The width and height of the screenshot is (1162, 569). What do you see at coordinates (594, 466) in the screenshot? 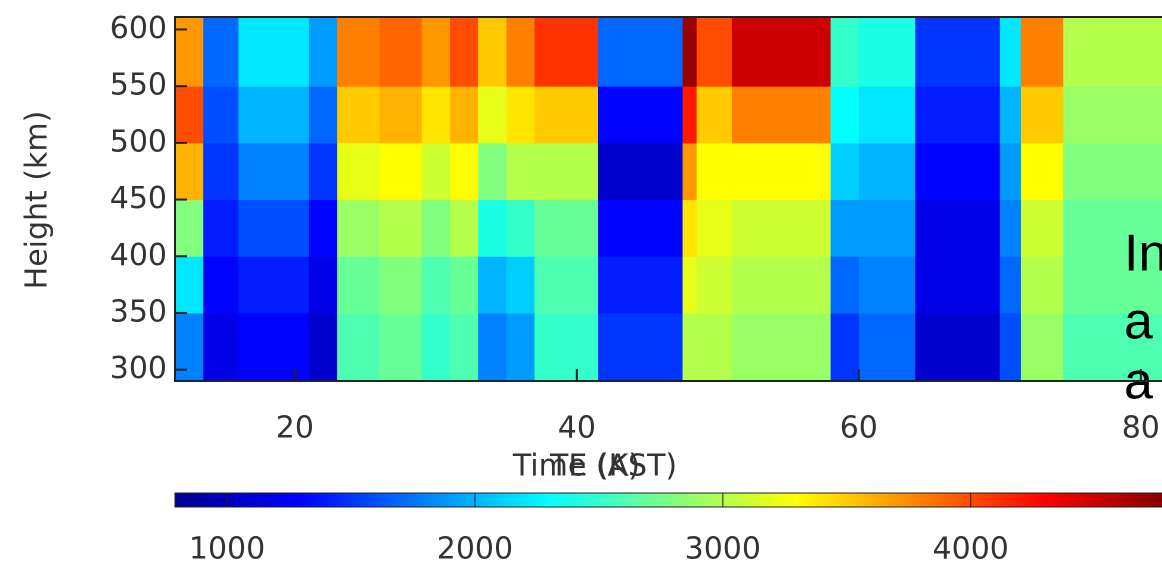
I see `colorbar-label: TE (K)` at bounding box center [594, 466].